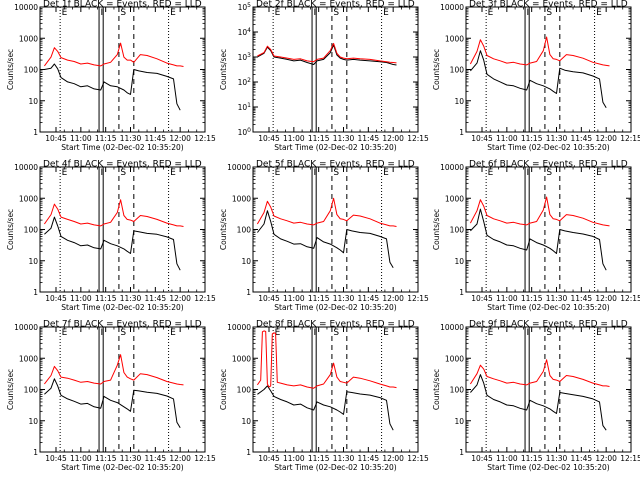 This screenshot has width=640, height=480. What do you see at coordinates (245, 7) in the screenshot?
I see `y-tick-label: 10⁵` at bounding box center [245, 7].